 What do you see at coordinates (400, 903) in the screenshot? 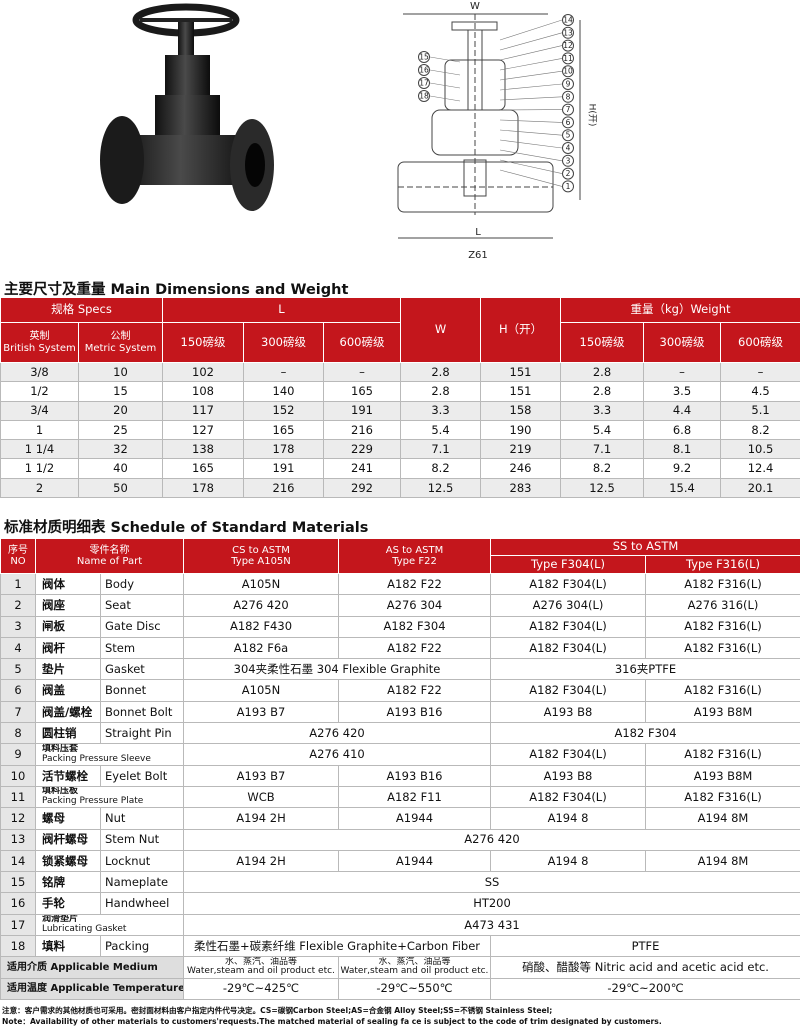
I see `table-row: 16 手轮 Handwheel HT200` at bounding box center [400, 903].